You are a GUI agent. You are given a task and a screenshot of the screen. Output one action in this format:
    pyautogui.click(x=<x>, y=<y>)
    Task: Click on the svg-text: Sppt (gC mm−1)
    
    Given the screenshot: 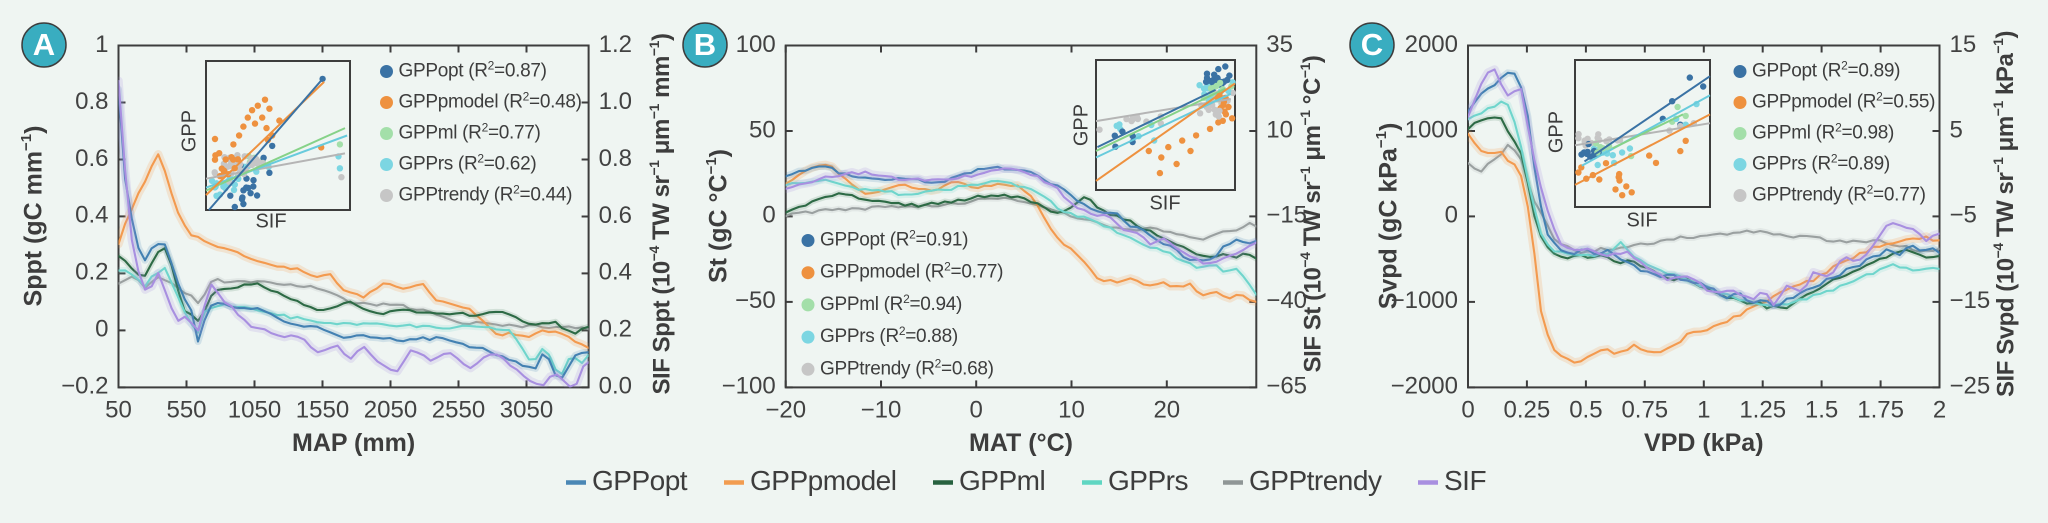 What is the action you would take?
    pyautogui.click(x=33, y=216)
    